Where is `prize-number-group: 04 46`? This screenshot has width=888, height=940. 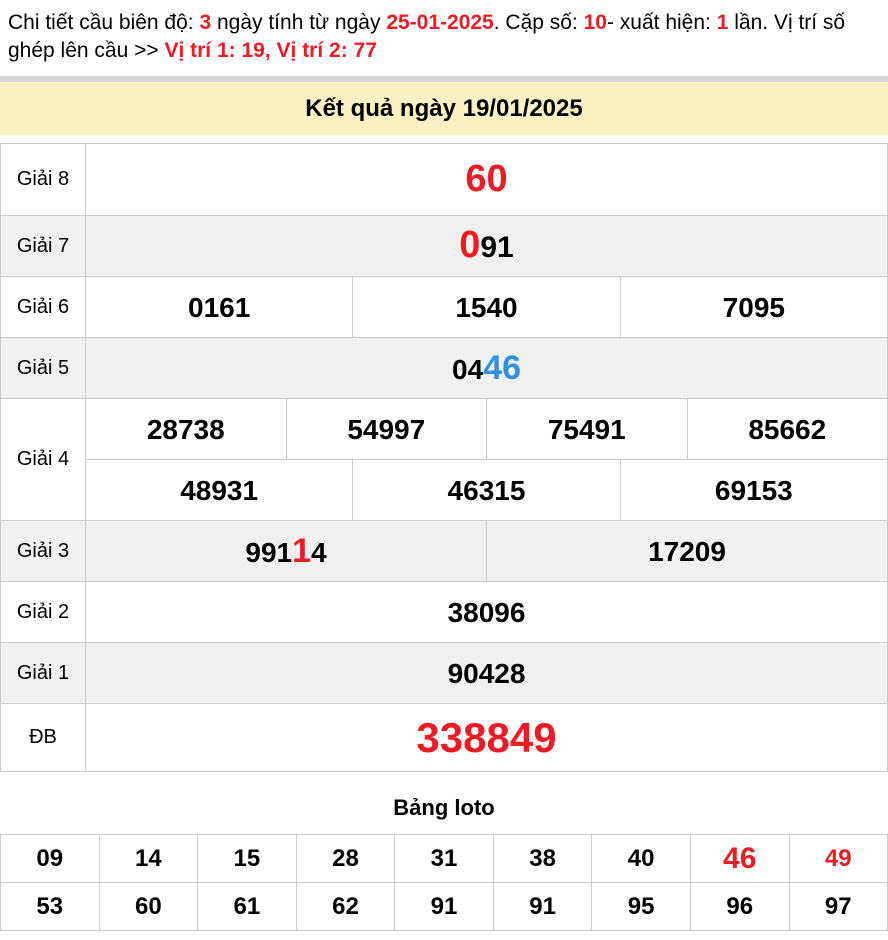
prize-number-group: 04 46 is located at coordinates (486, 367).